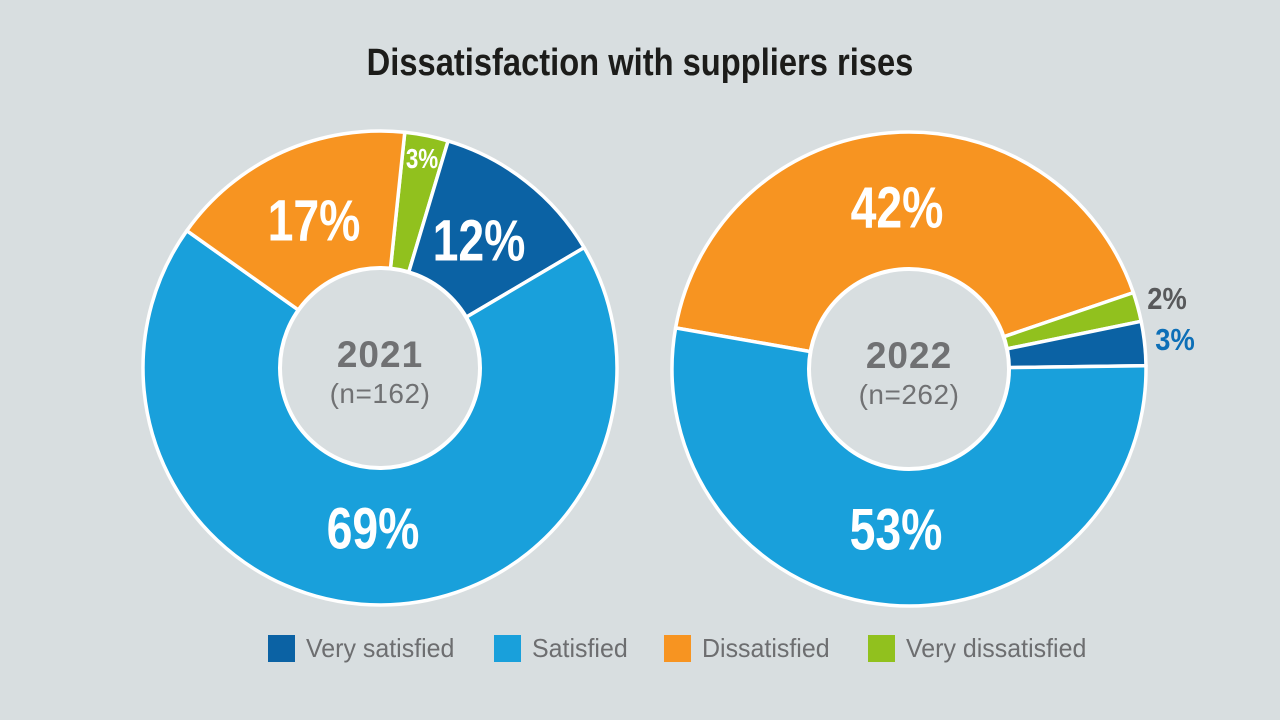  I want to click on legend-label-dissatisfied: Dissatisfied, so click(766, 648).